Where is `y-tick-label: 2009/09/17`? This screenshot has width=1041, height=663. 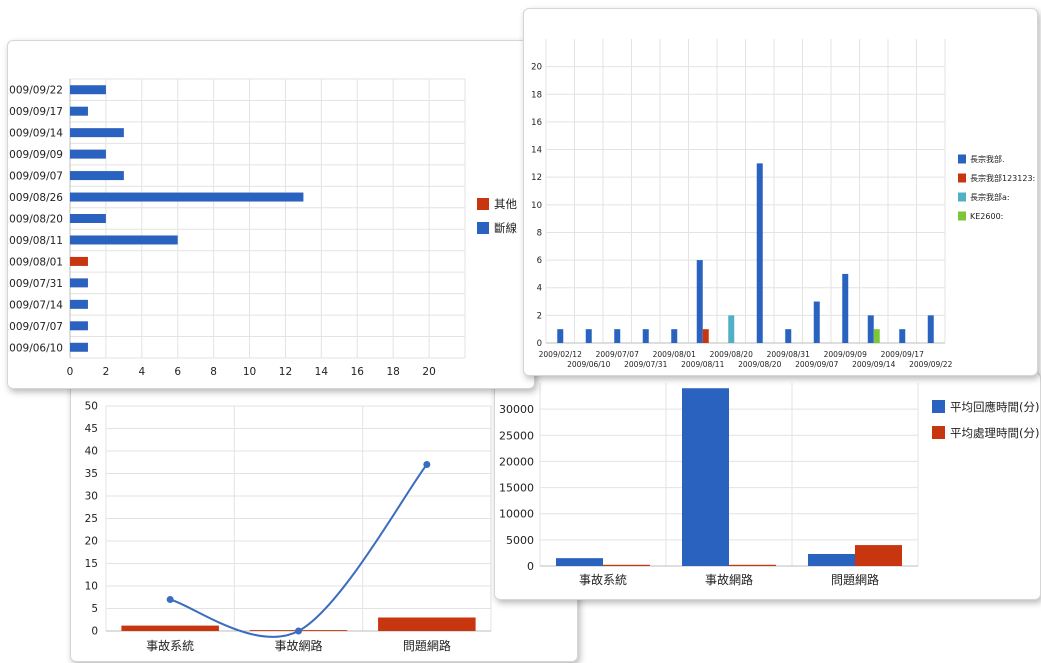 y-tick-label: 2009/09/17 is located at coordinates (35, 112).